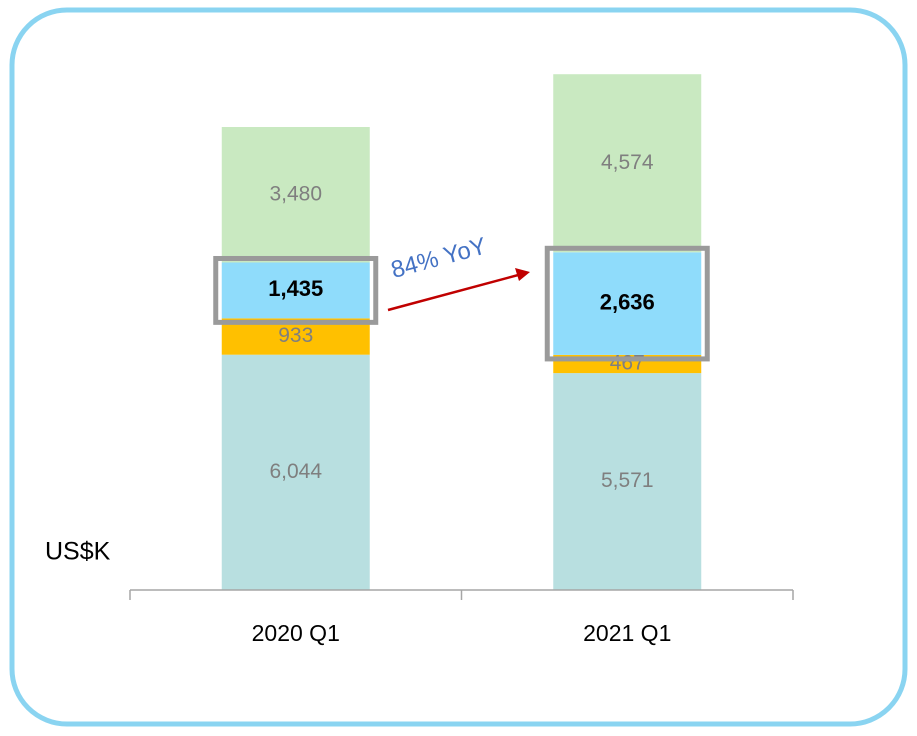  I want to click on x-tick-label: 2020 Q1, so click(296, 633).